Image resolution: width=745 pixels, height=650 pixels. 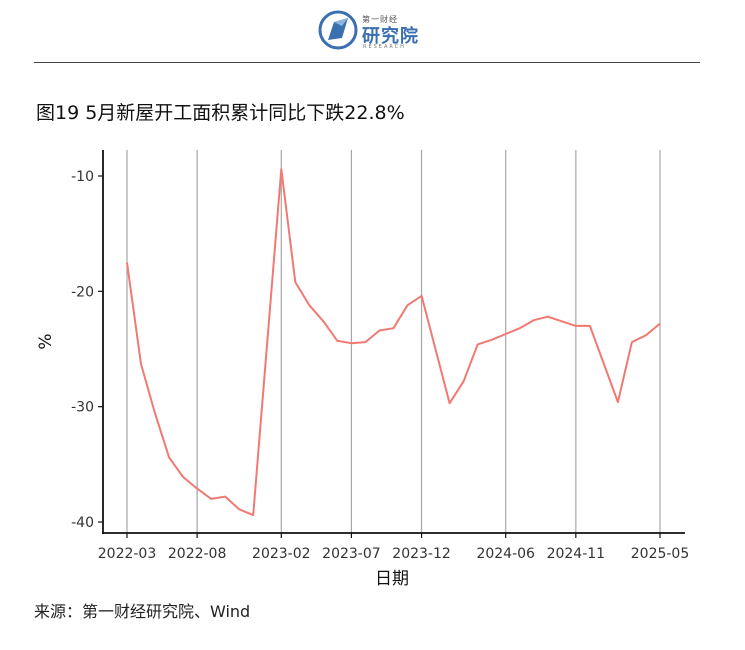 What do you see at coordinates (281, 554) in the screenshot?
I see `x-tick-label: 2023-02` at bounding box center [281, 554].